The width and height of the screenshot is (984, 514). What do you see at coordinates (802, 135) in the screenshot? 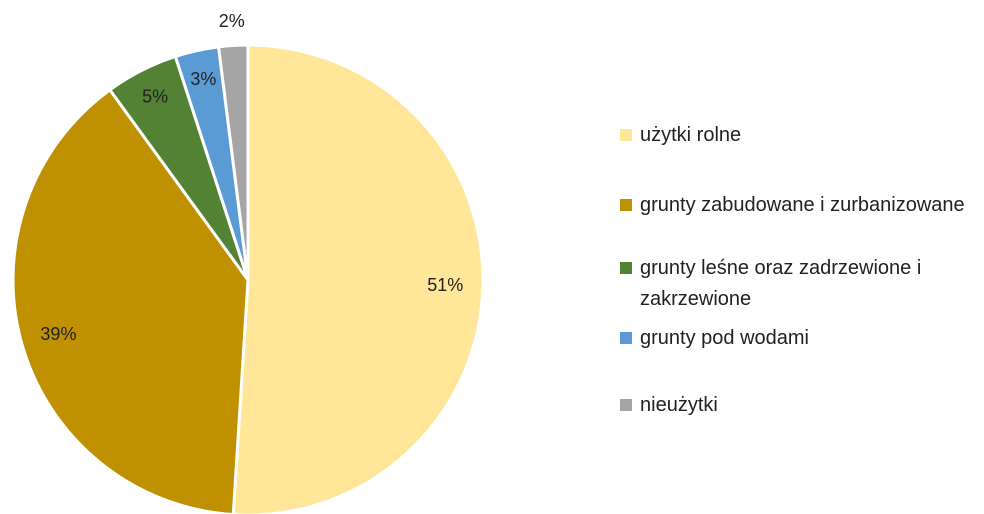
I see `legend-item: użytki rolne` at bounding box center [802, 135].